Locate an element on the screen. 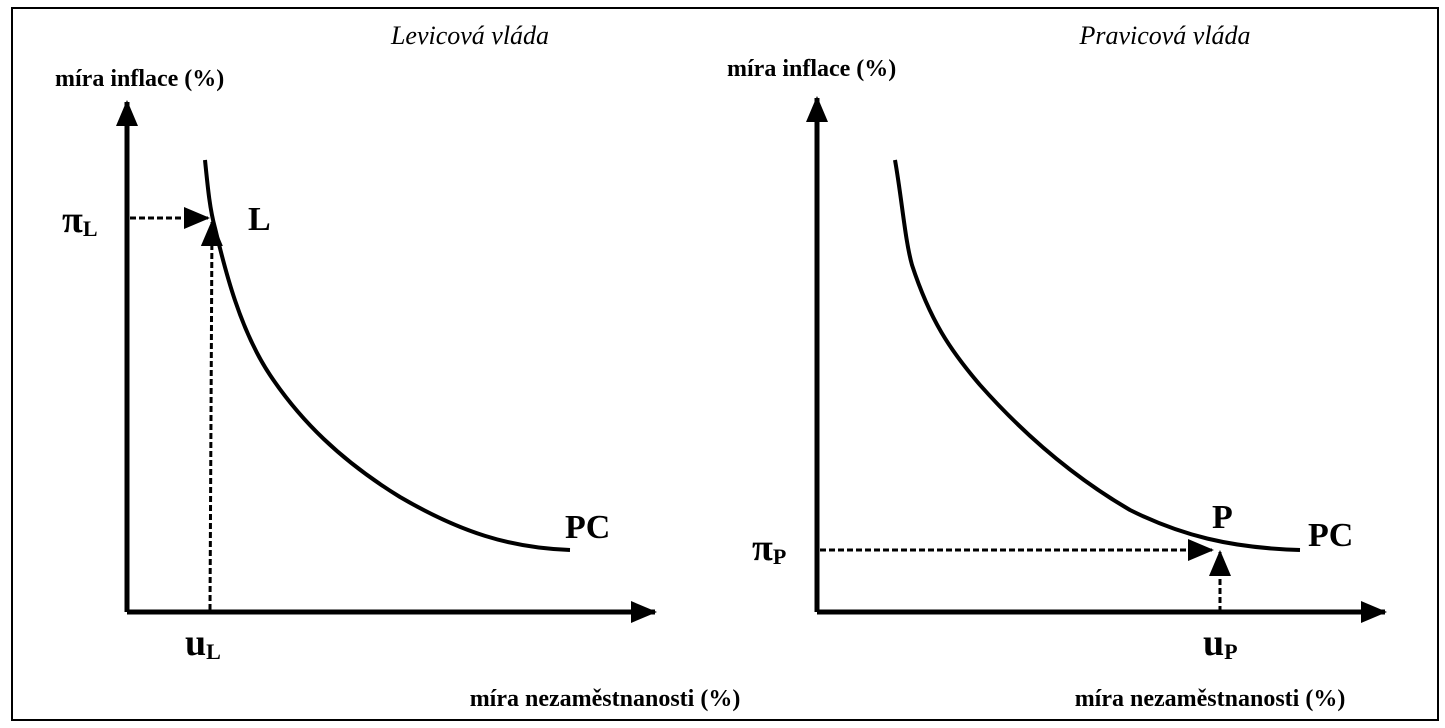 The image size is (1445, 728). u-label: uL is located at coordinates (203, 643).